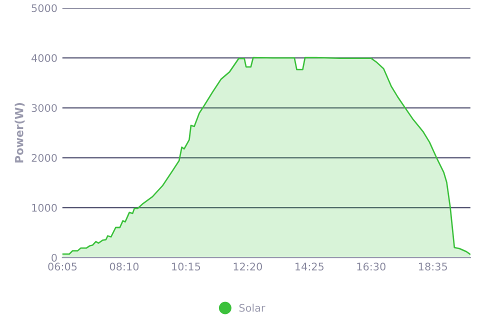 The width and height of the screenshot is (480, 320). Describe the element at coordinates (44, 158) in the screenshot. I see `y-tick-label: 2000` at that location.